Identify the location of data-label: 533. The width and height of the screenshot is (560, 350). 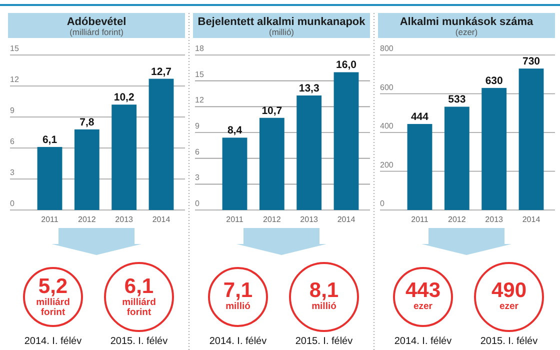
(457, 100).